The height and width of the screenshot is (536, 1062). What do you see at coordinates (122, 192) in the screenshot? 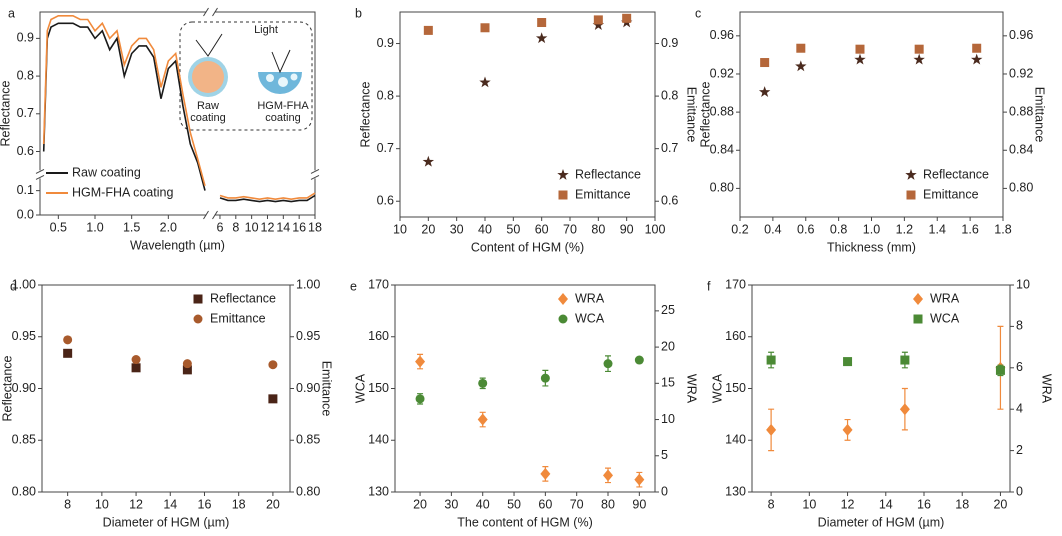
I see `legend-label: HGM-FHA coating` at bounding box center [122, 192].